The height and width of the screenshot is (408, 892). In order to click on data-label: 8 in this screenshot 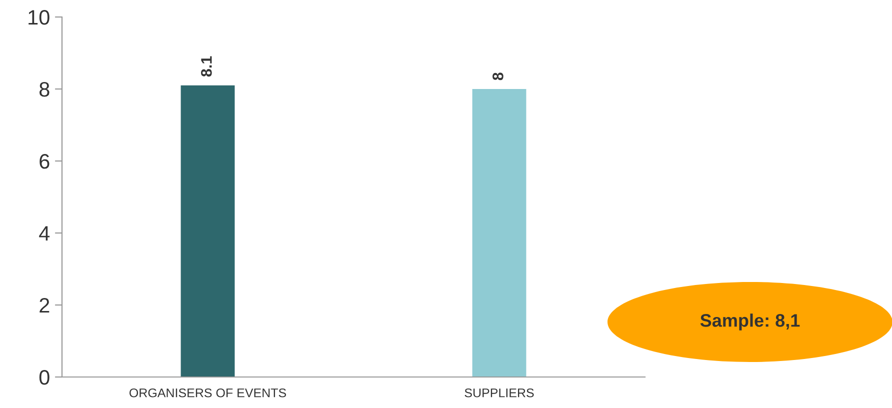, I will do `click(498, 76)`.